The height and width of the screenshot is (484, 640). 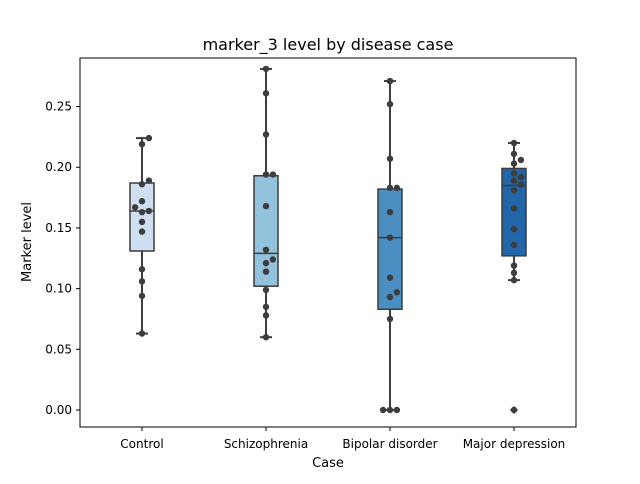 What do you see at coordinates (328, 45) in the screenshot?
I see `chart-title: marker_3 level by disease case` at bounding box center [328, 45].